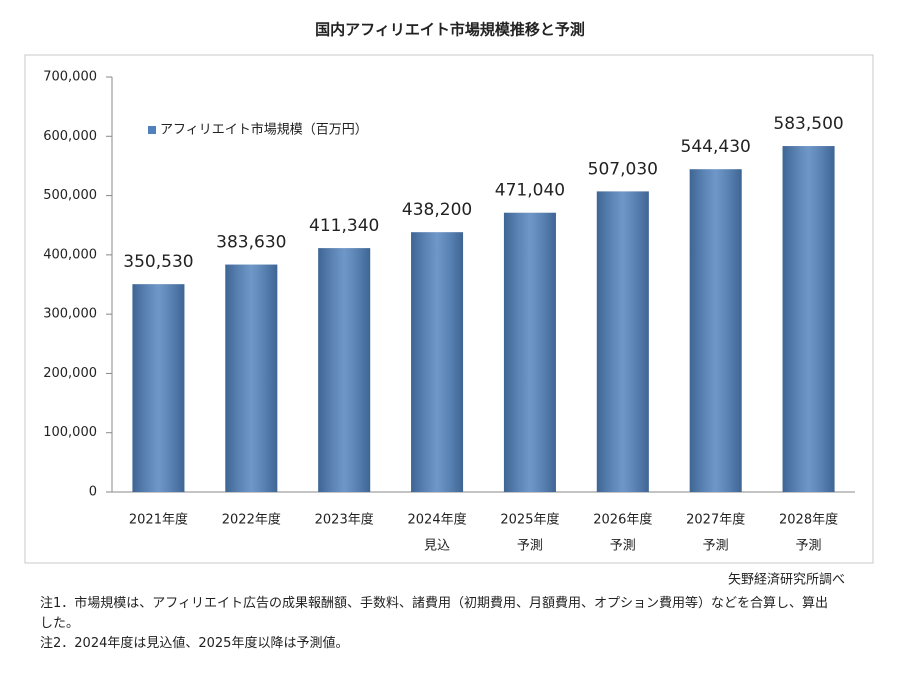  What do you see at coordinates (623, 169) in the screenshot?
I see `value-label: 507,030` at bounding box center [623, 169].